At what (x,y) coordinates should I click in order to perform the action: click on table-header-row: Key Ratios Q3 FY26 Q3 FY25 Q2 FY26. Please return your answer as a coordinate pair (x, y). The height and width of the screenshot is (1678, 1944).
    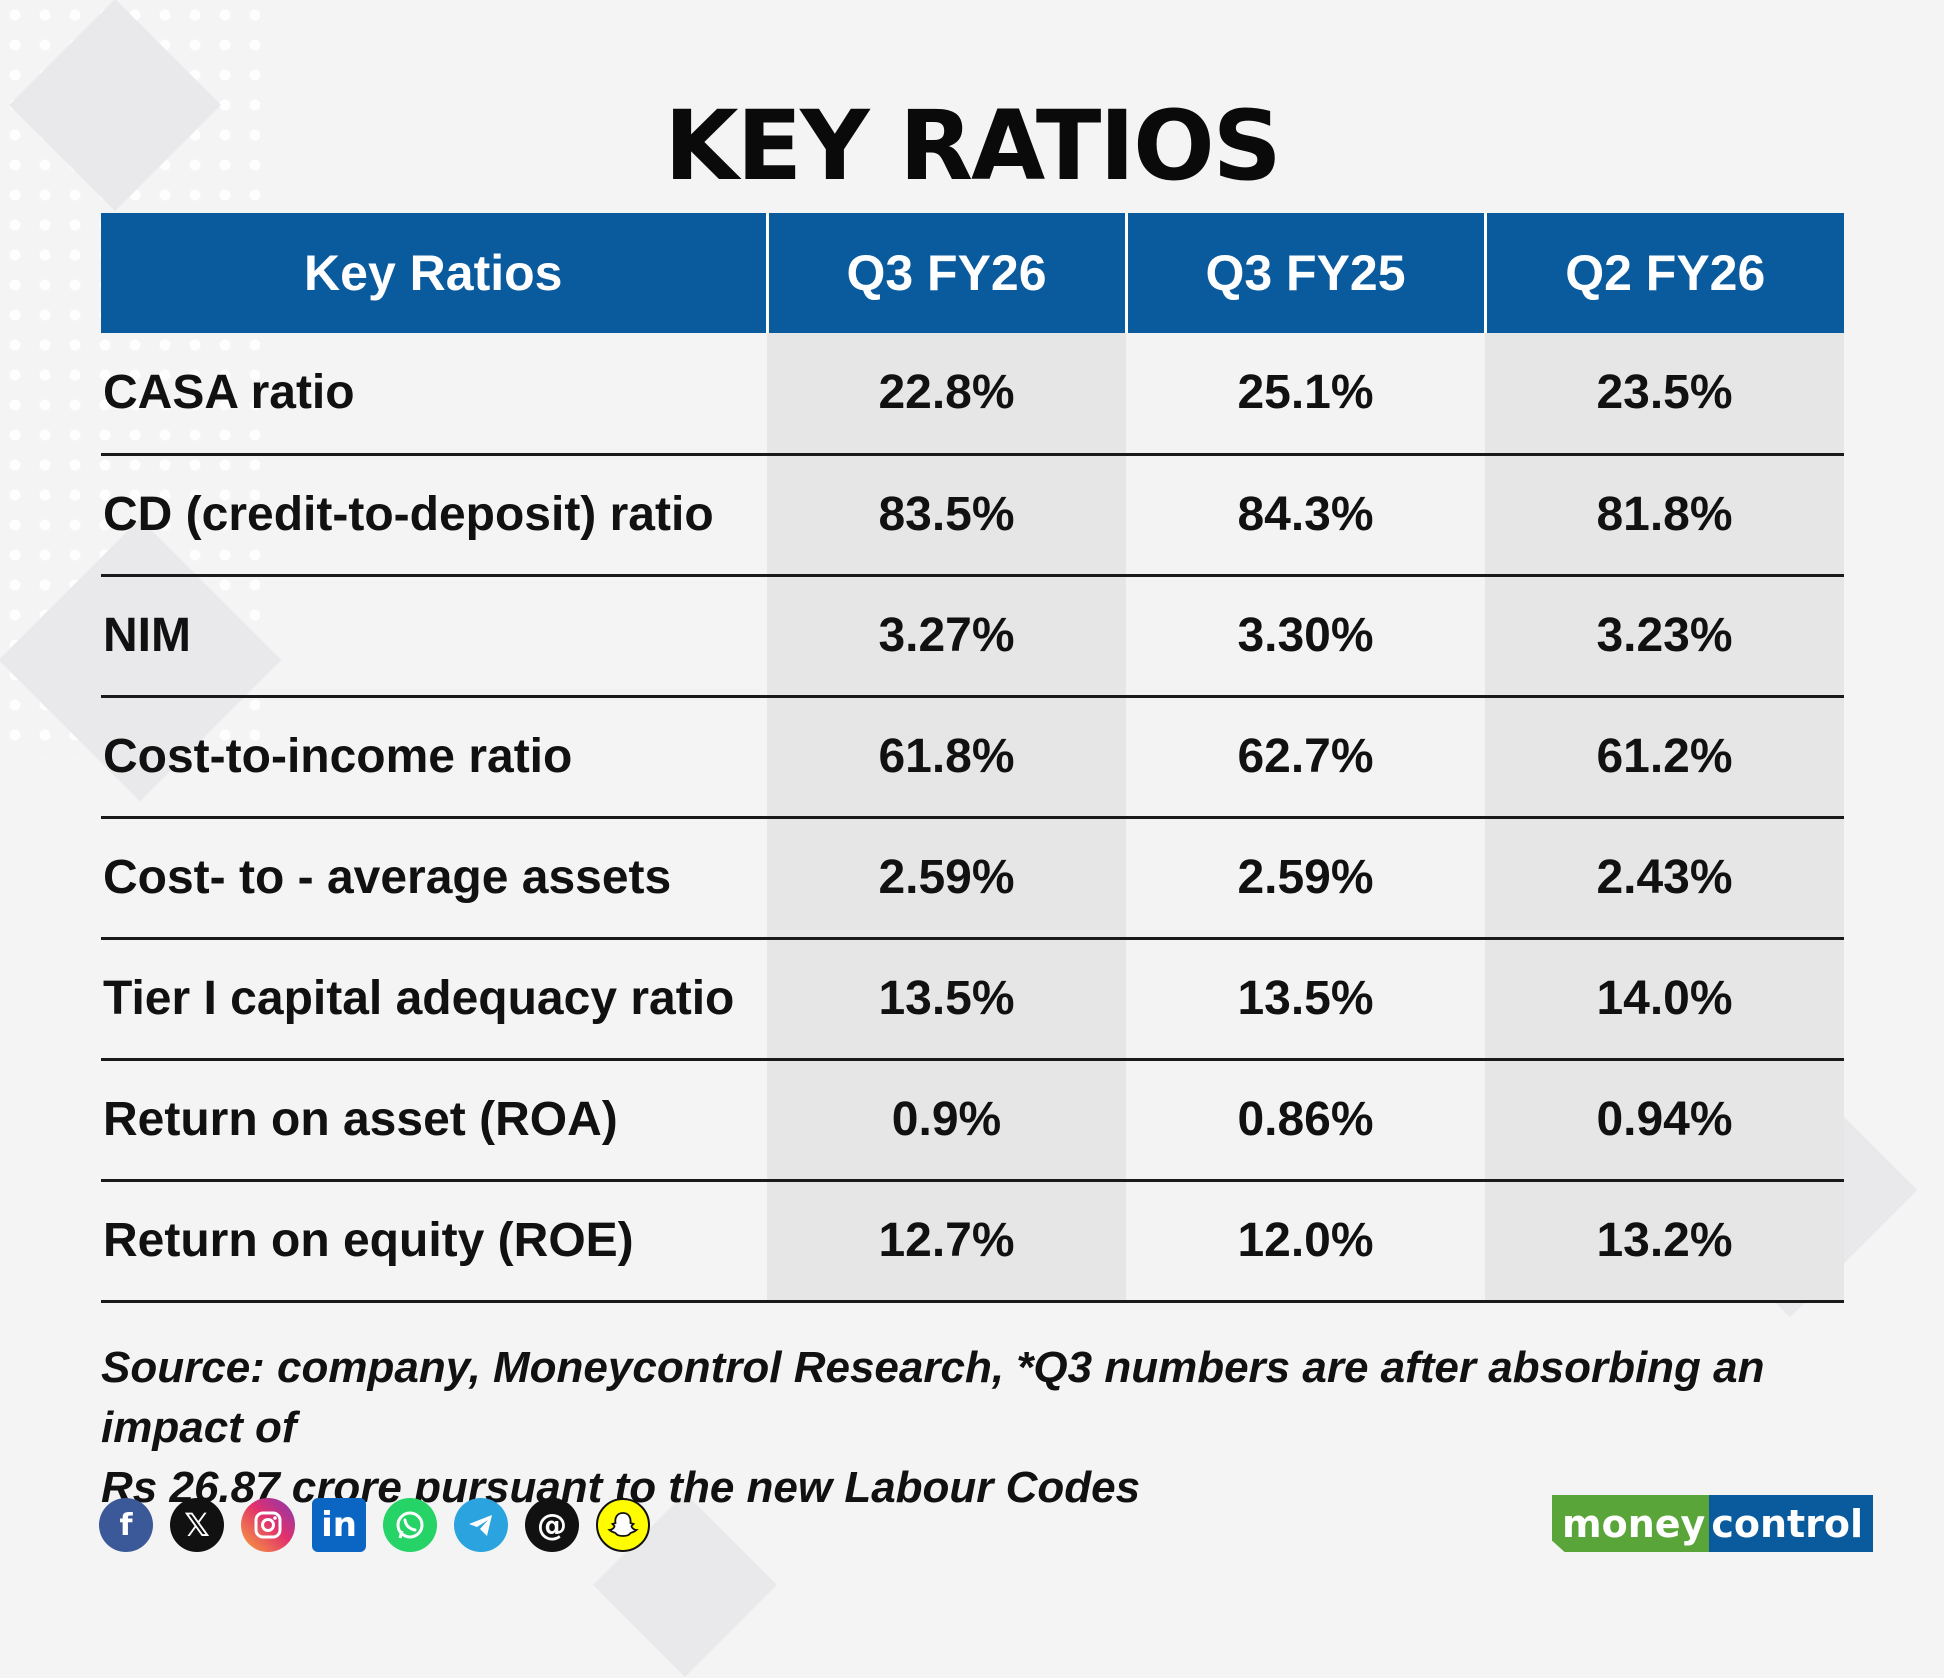
    Looking at the image, I should click on (972, 273).